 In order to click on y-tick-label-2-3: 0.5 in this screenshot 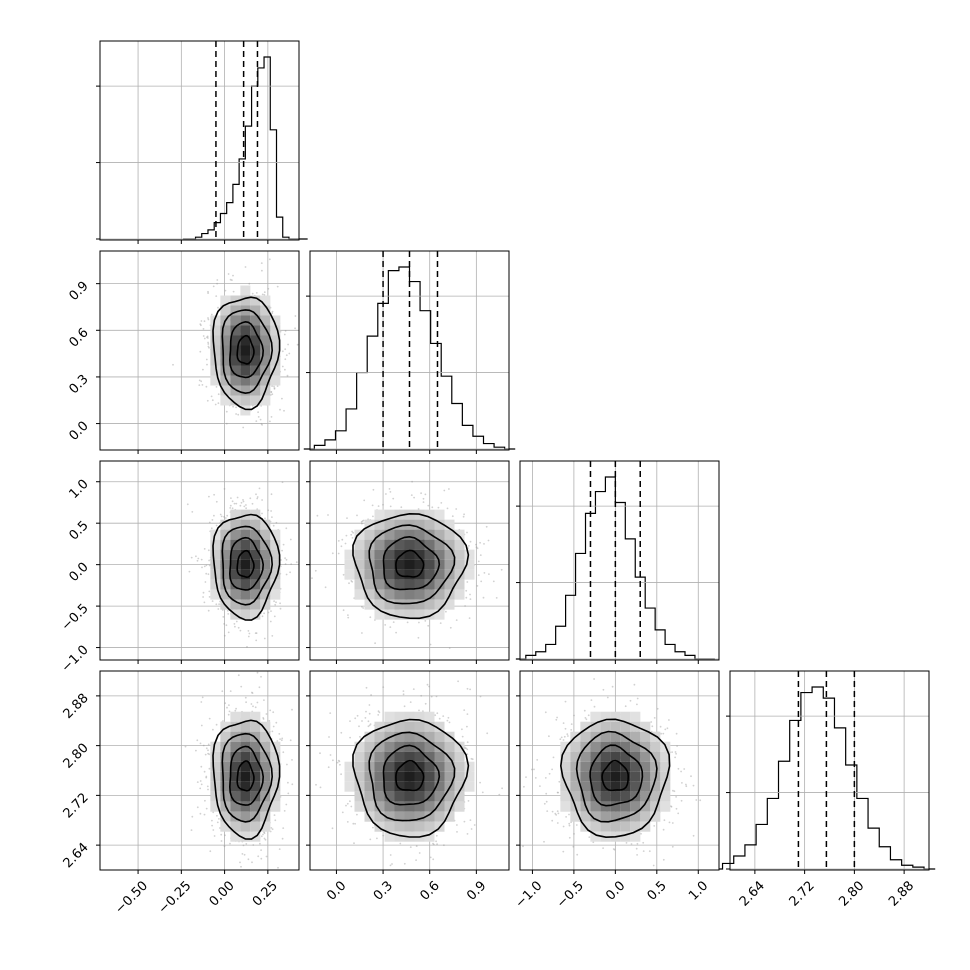, I will do `click(78, 530)`.